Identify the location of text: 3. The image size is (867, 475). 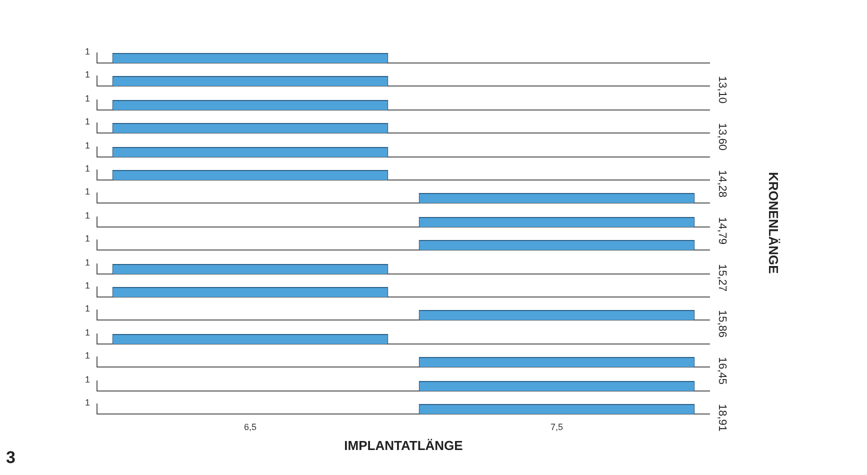
(11, 458).